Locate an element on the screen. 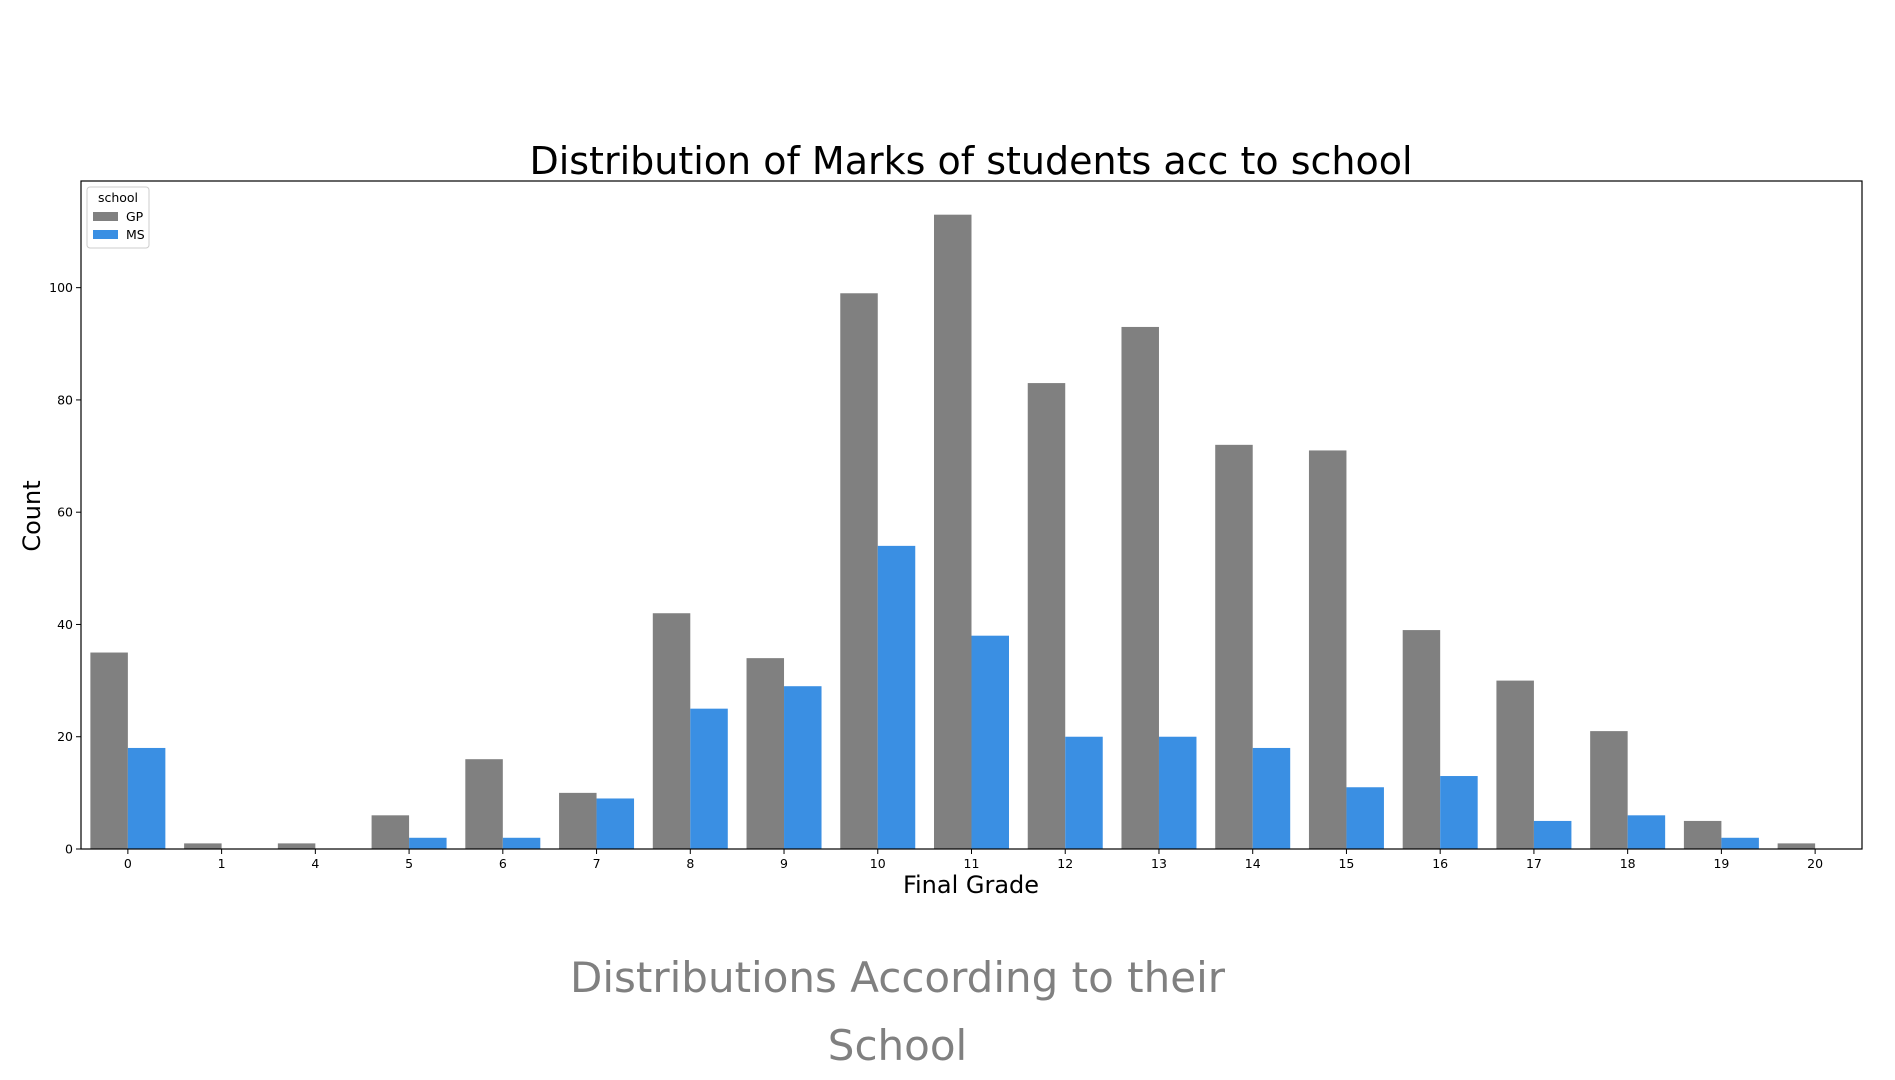 This screenshot has height=1080, width=1895. x-tick-label: 16 is located at coordinates (1440, 863).